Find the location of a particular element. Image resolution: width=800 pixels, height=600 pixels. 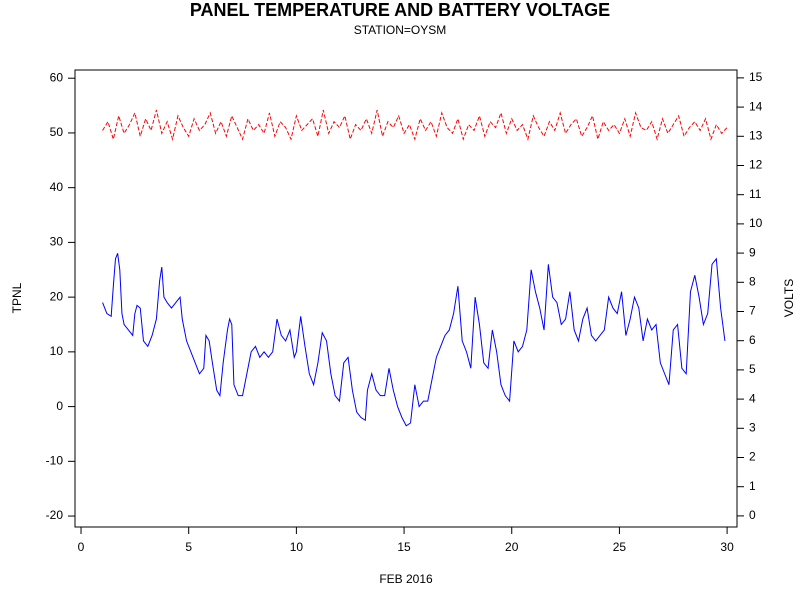

x-axis-label: FEB 2016 is located at coordinates (406, 579).